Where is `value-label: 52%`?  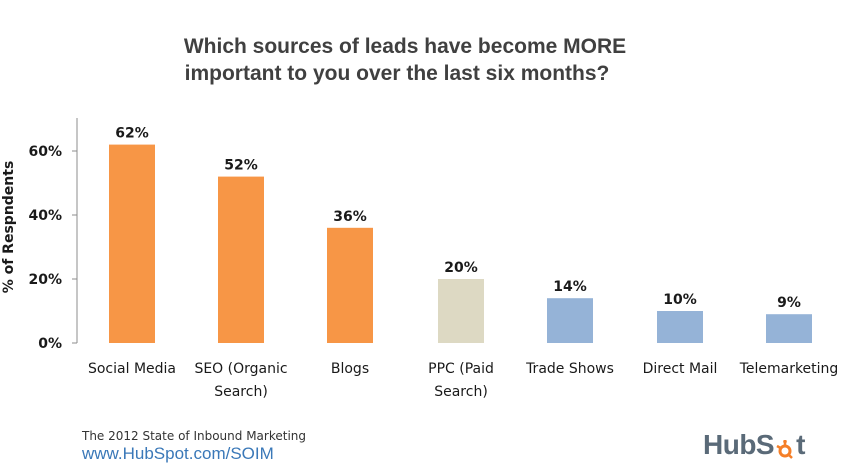
value-label: 52% is located at coordinates (241, 166).